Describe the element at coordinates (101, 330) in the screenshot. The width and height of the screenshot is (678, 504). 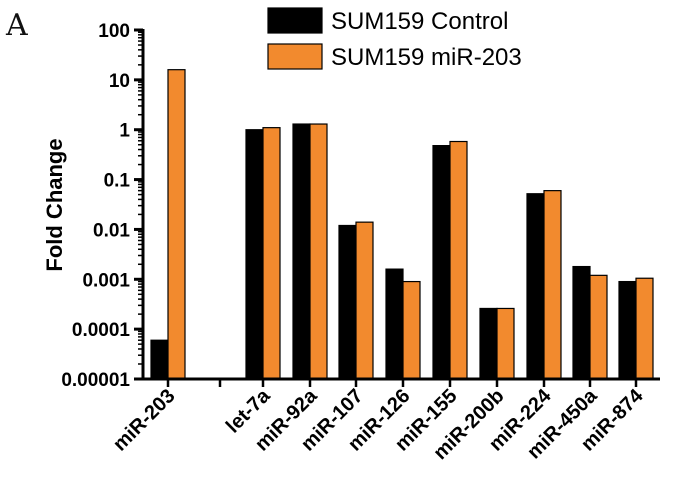
I see `y-tick-label: 0.0001` at that location.